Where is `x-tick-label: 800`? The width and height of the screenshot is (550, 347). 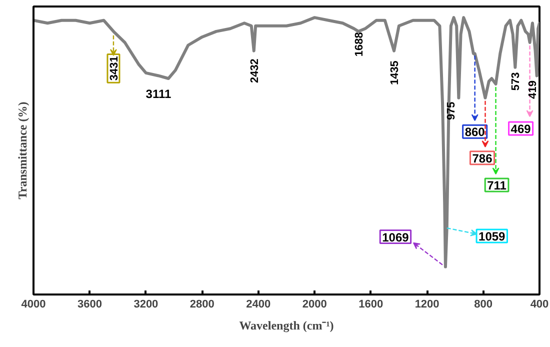
x-tick-label: 800 is located at coordinates (483, 304).